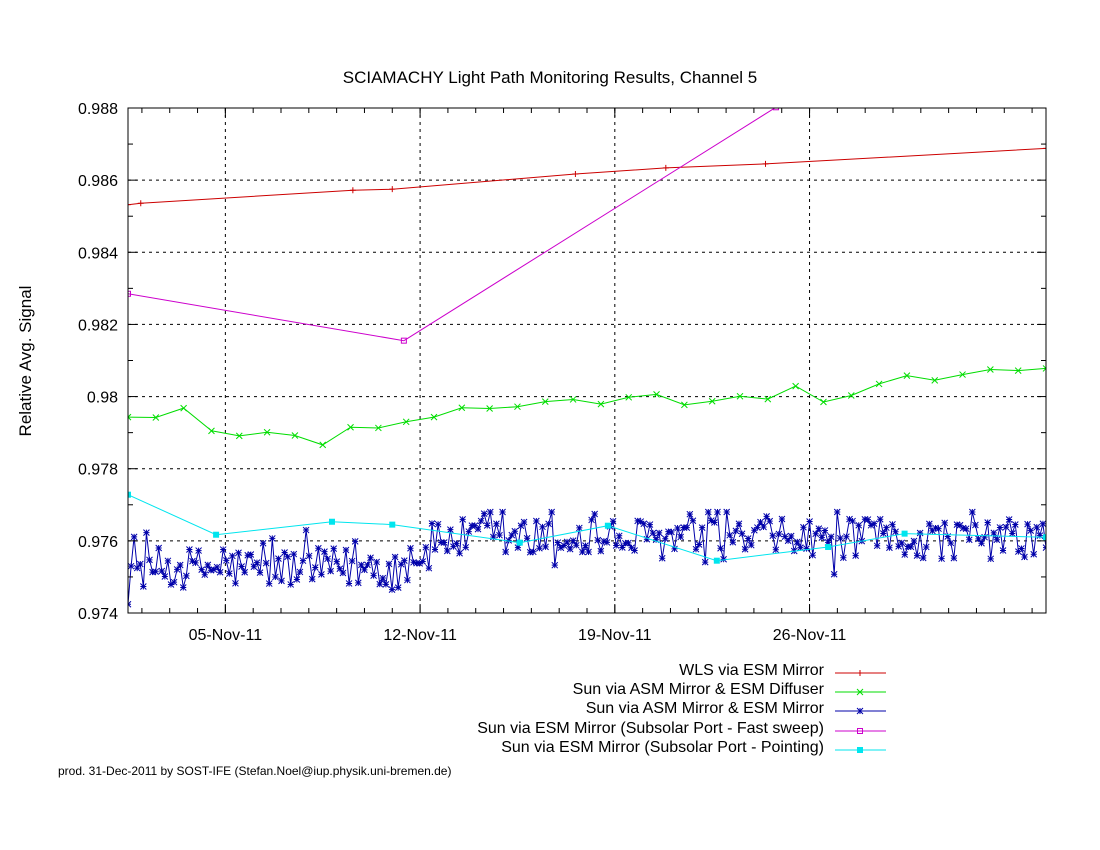  I want to click on legend-label-asm-diffuser: Sun via ASM Mirror & ESM Diffuser, so click(698, 689).